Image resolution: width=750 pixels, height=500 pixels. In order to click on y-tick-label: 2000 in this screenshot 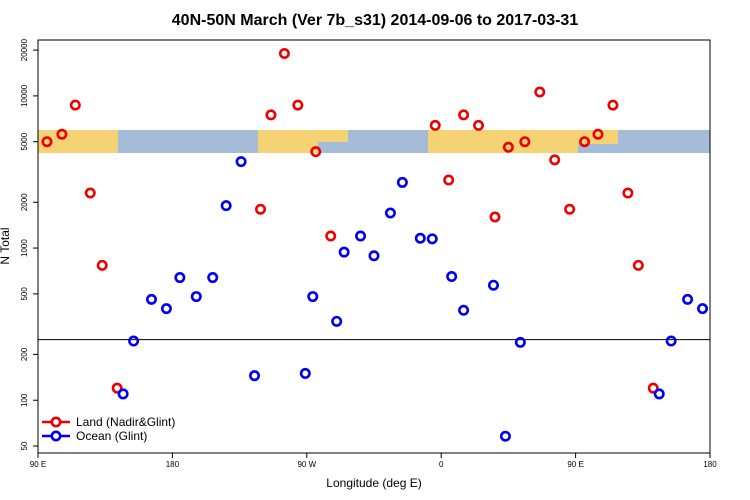, I will do `click(24, 202)`.